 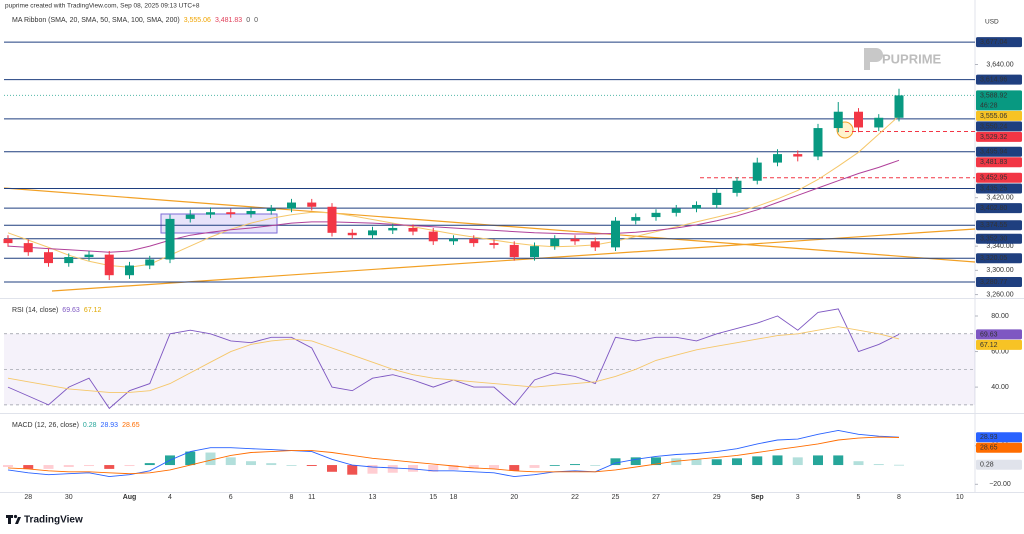 I want to click on x-tick-label: Sep, so click(x=757, y=497).